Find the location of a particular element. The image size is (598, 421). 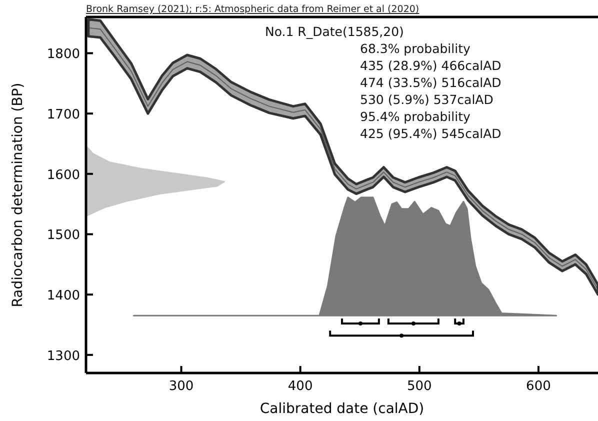

y-tick-label: 1600 is located at coordinates (63, 175).